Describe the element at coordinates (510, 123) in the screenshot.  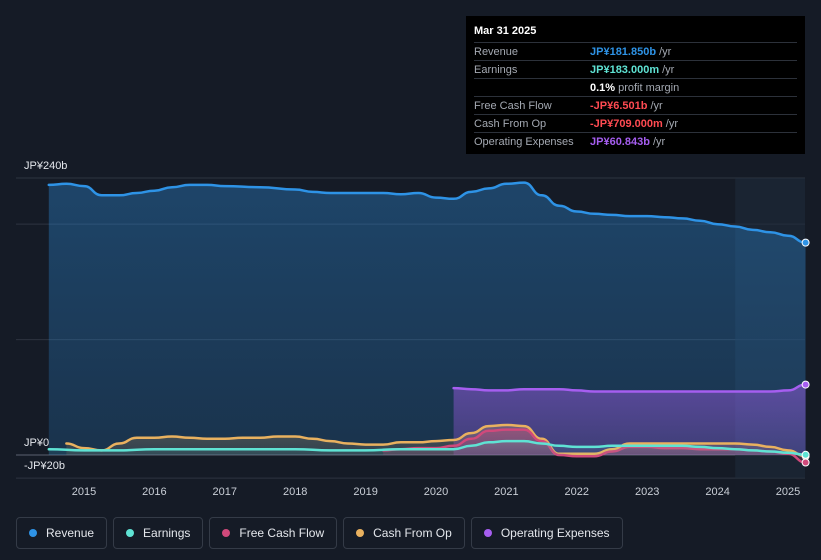
I see `tooltip-row-label: Cash From Op` at that location.